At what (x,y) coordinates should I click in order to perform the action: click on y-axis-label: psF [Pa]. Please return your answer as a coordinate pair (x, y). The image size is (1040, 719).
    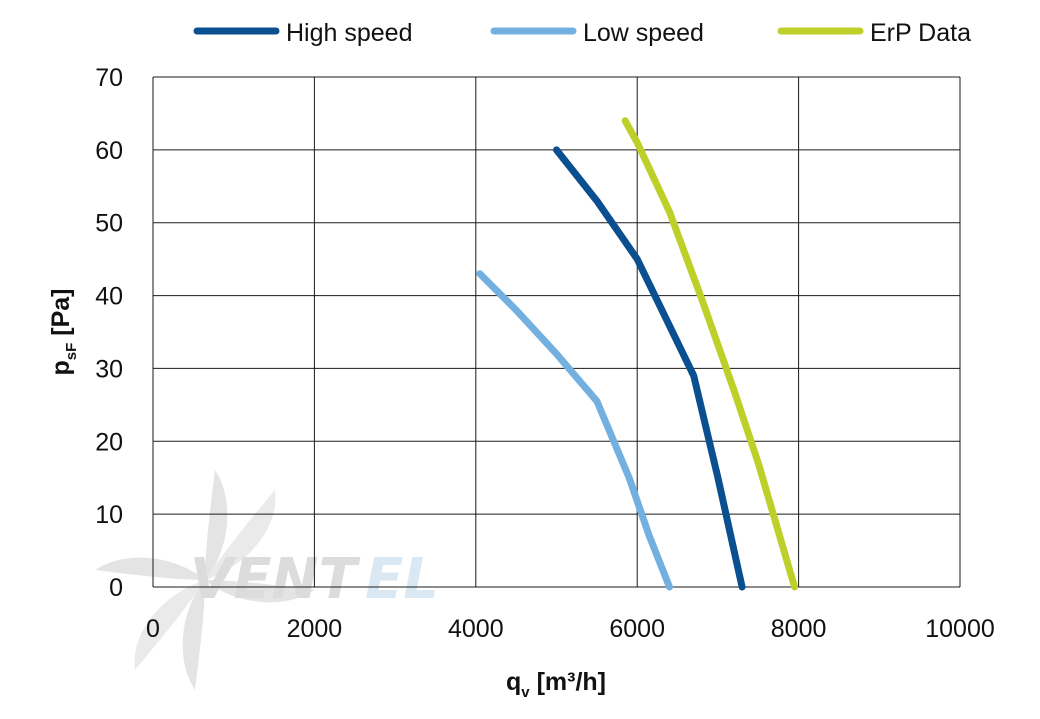
    Looking at the image, I should click on (63, 332).